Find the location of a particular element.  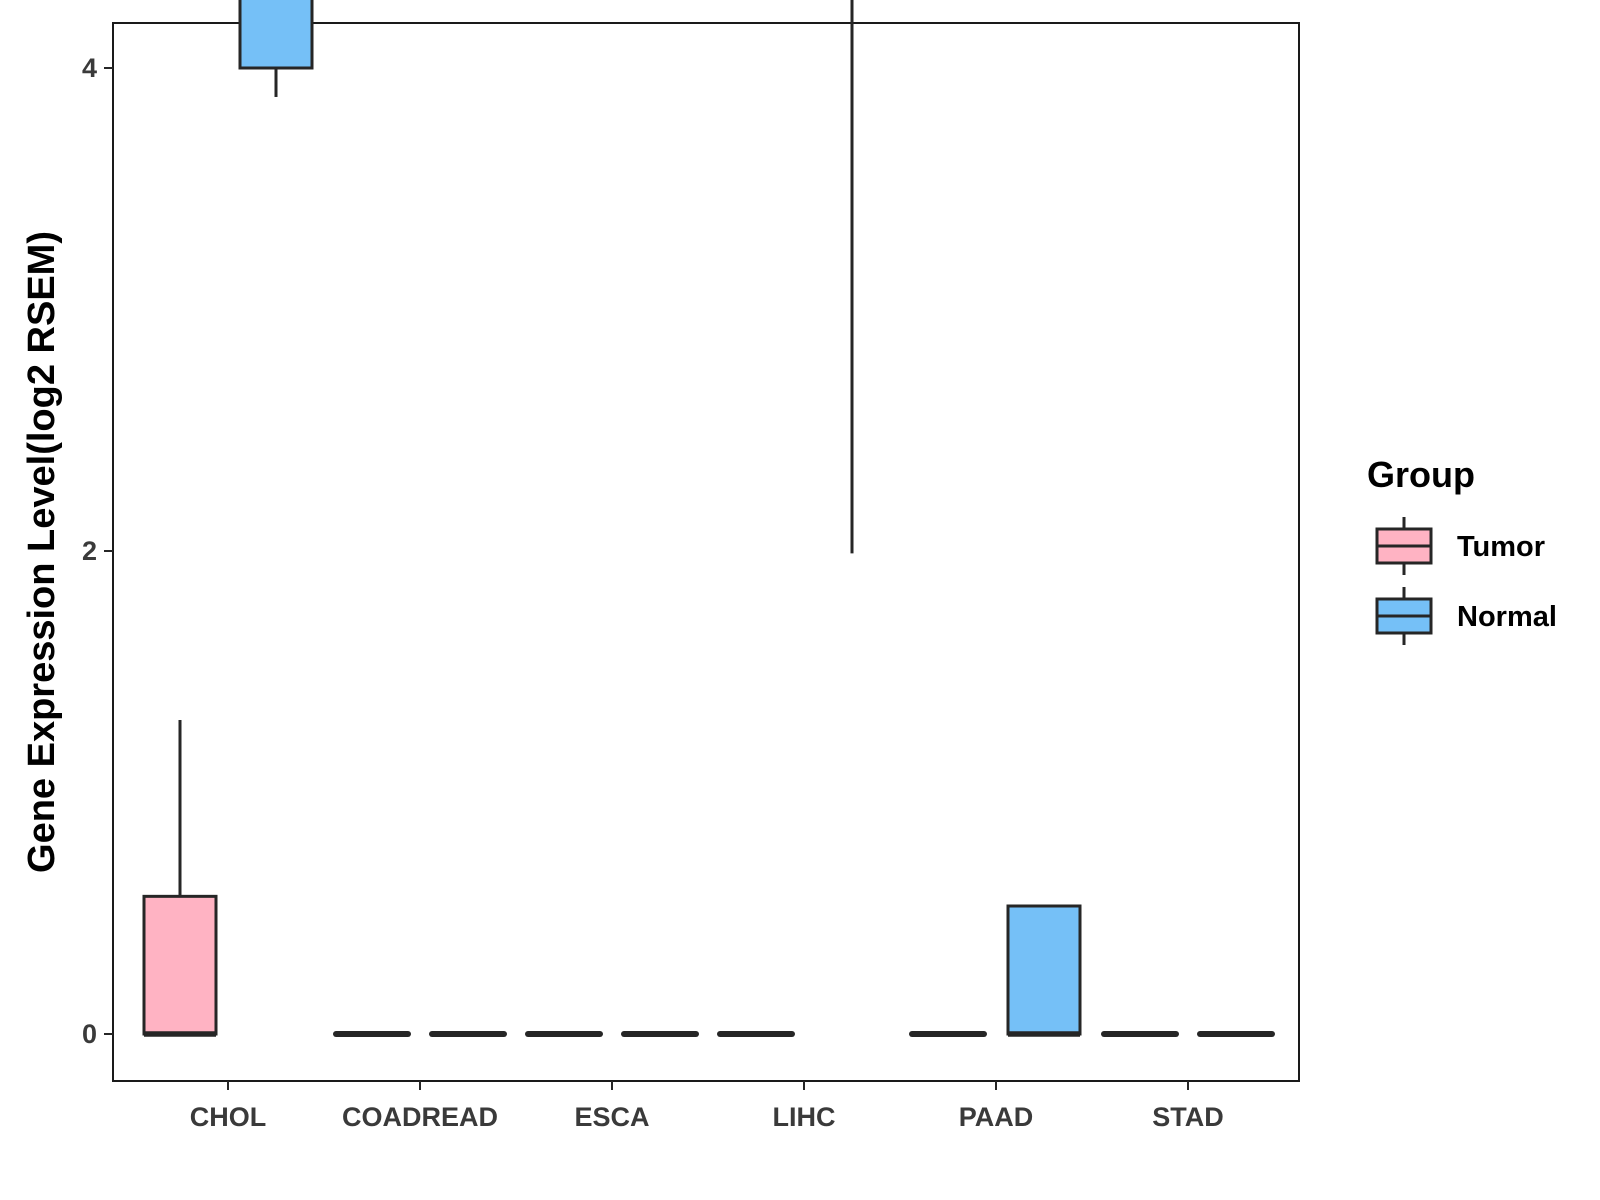

box-normal-lihc is located at coordinates (852, 277).